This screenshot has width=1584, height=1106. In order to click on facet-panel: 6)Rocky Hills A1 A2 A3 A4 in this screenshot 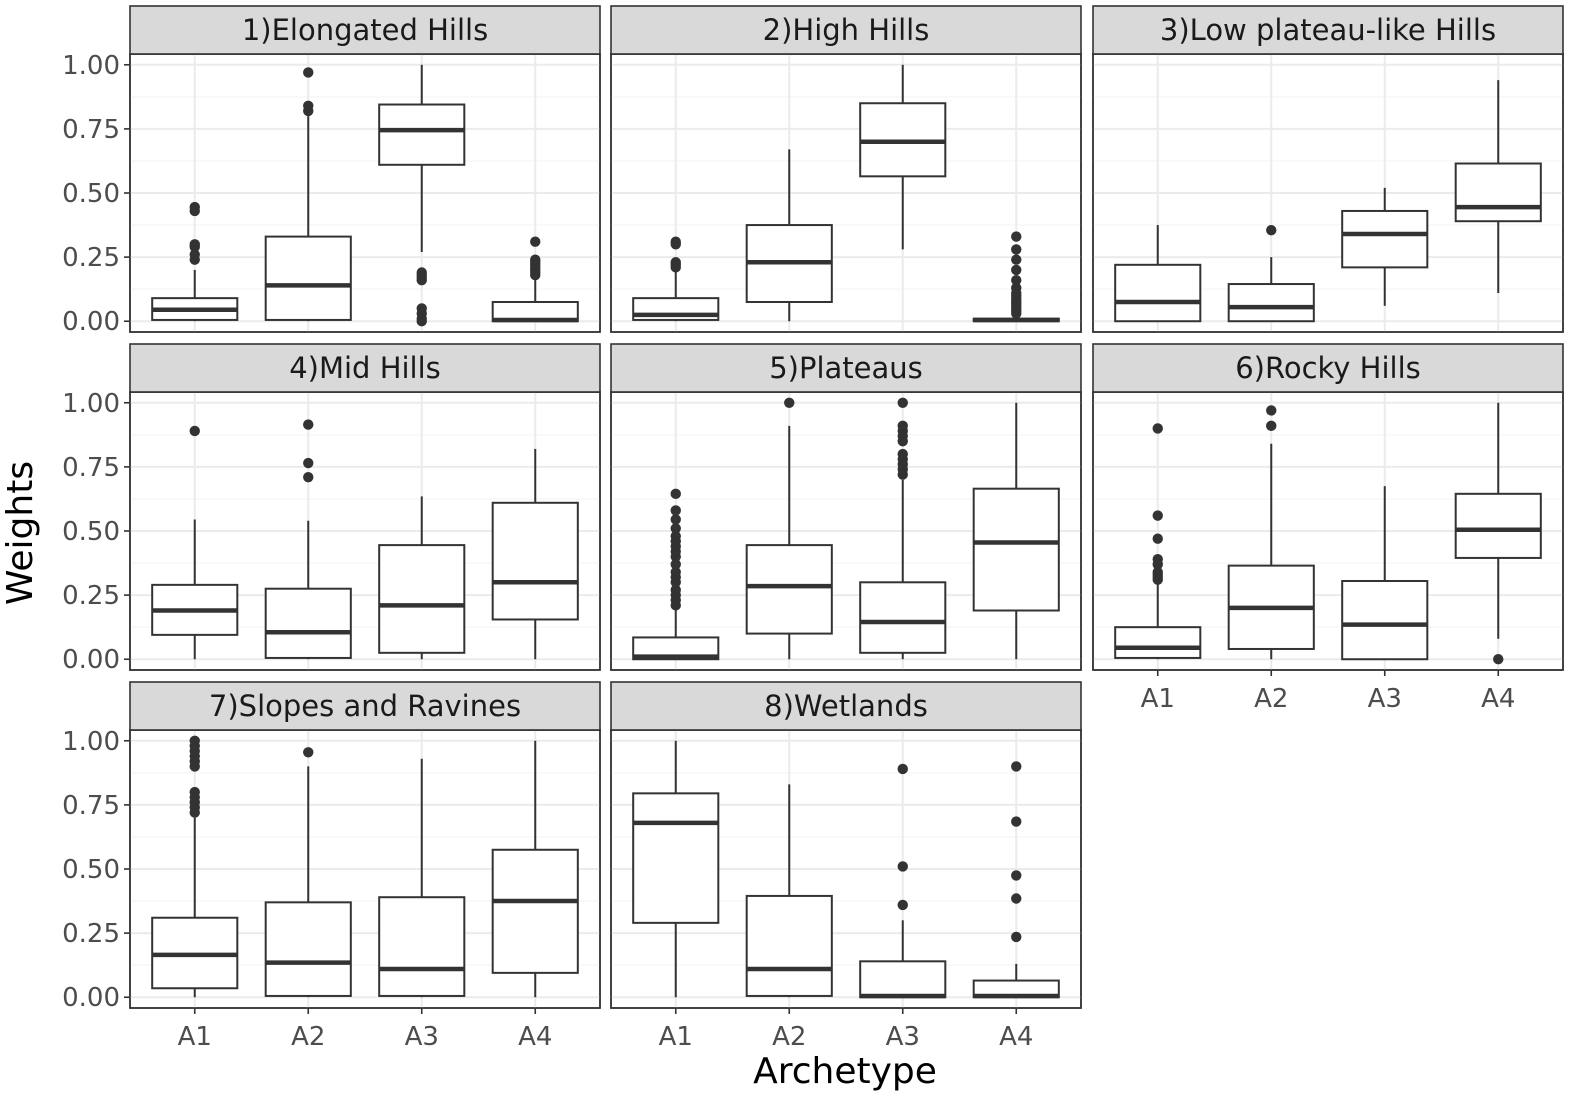, I will do `click(1328, 528)`.